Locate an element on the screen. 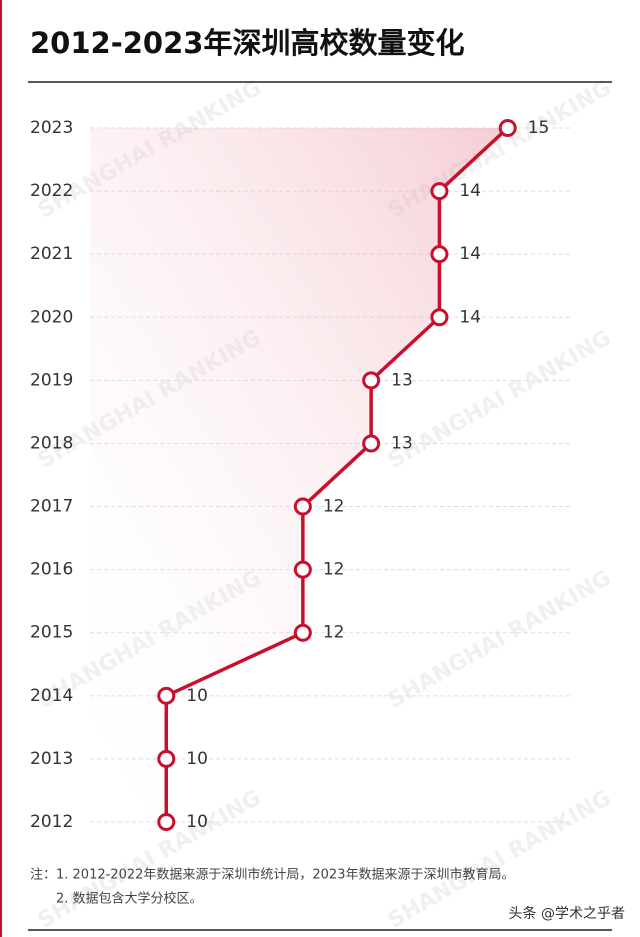  y-tick-label: 2012 is located at coordinates (51, 822).